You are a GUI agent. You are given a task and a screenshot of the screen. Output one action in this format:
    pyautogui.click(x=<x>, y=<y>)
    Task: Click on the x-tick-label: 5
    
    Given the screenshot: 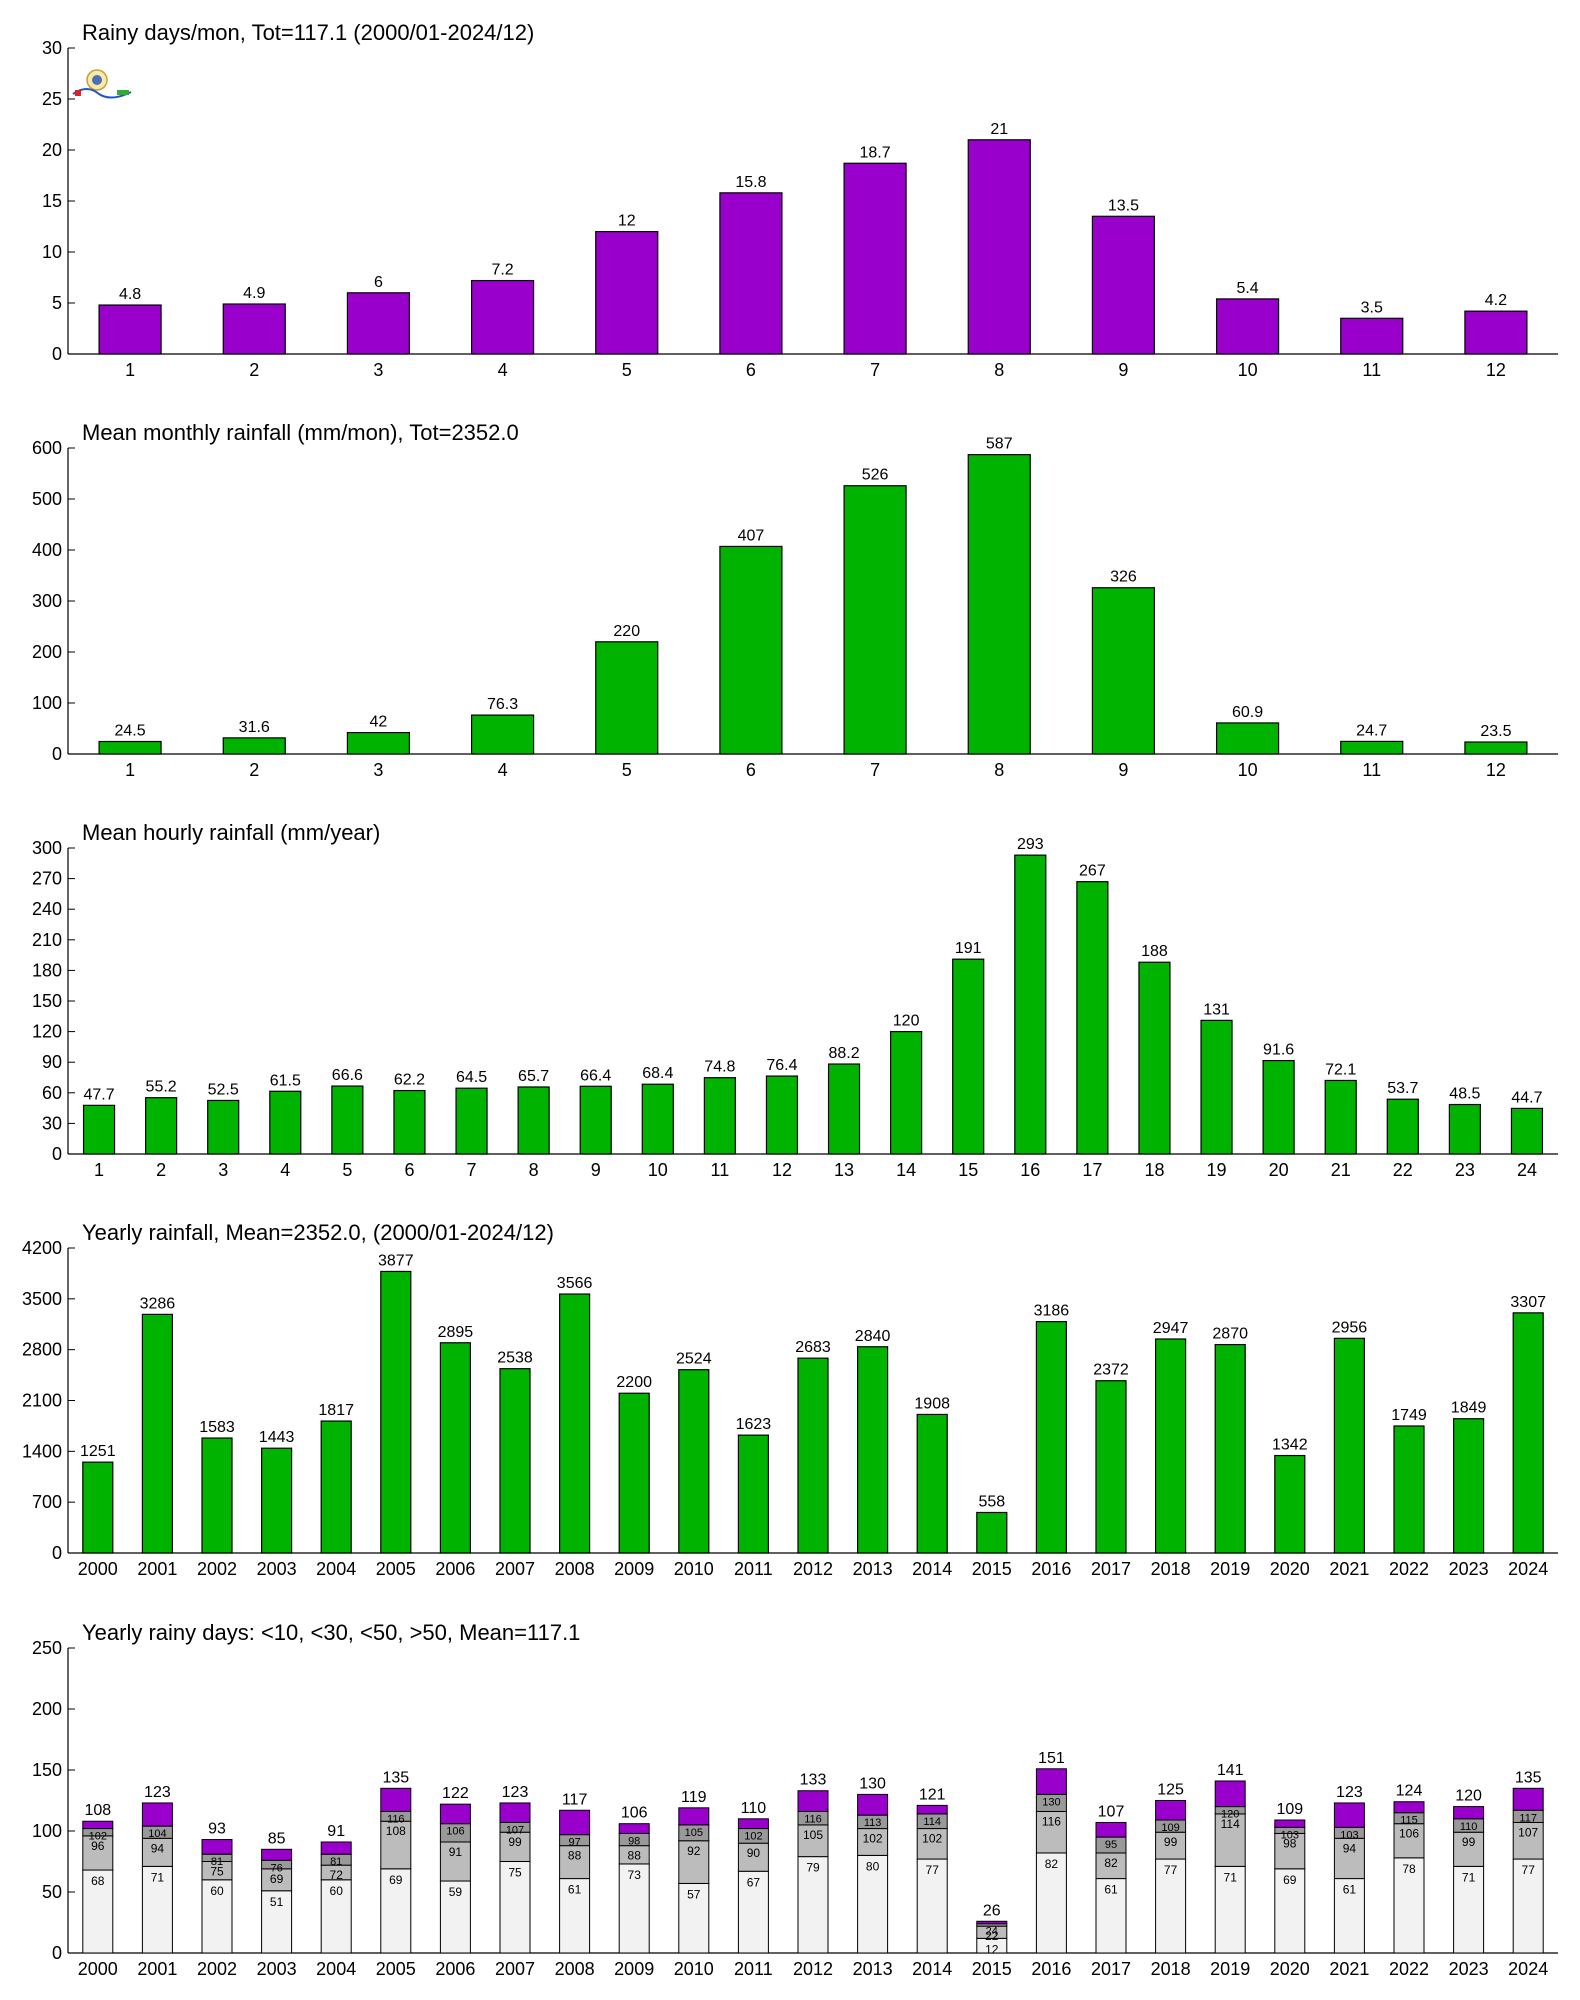 What is the action you would take?
    pyautogui.click(x=627, y=370)
    